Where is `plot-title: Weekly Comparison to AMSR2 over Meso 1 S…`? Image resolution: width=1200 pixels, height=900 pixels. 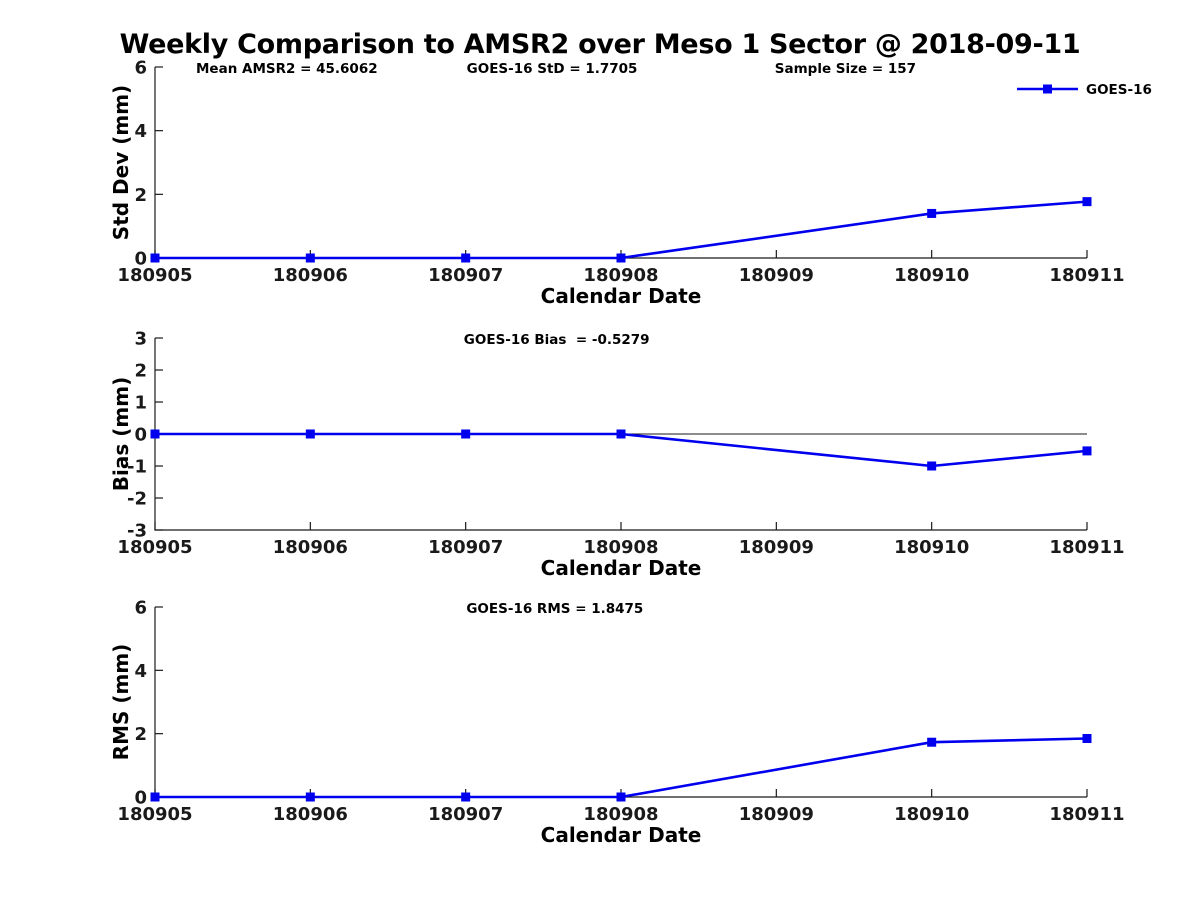
plot-title: Weekly Comparison to AMSR2 over Meso 1 S… is located at coordinates (600, 44).